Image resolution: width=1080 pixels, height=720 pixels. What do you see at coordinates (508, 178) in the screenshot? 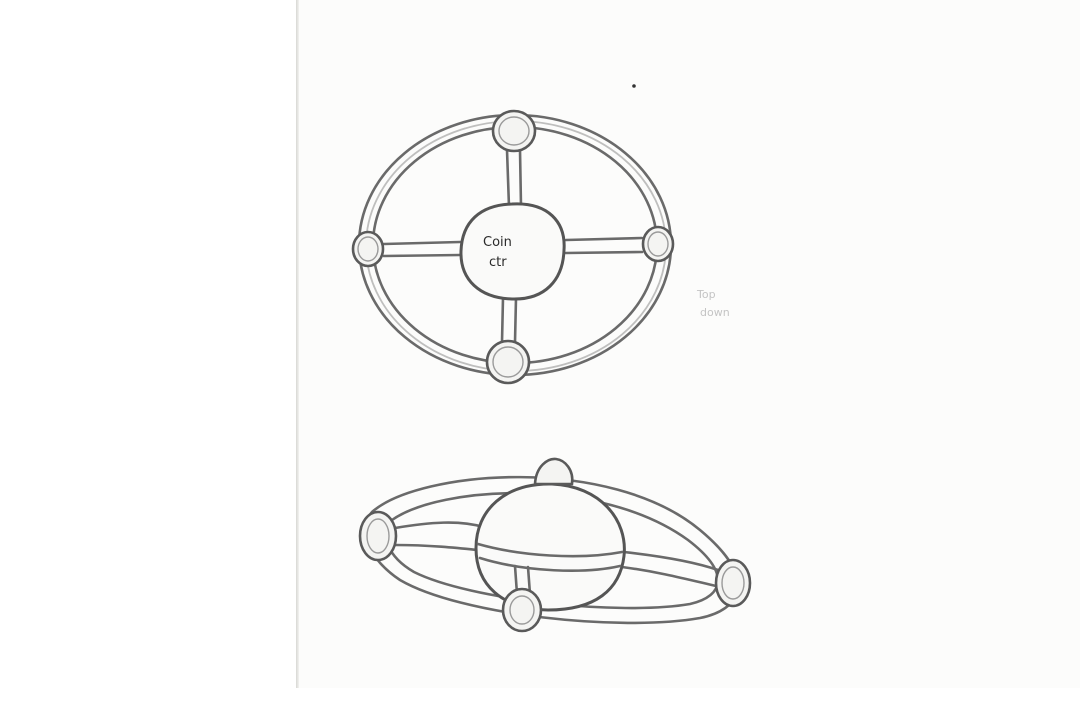
I see `spoke-top-left` at bounding box center [508, 178].